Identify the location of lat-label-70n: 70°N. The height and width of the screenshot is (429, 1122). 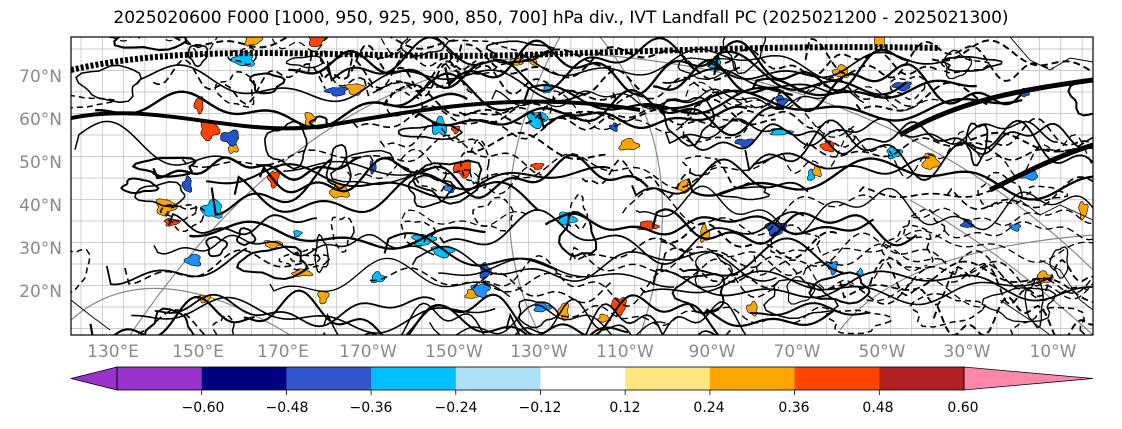
(40, 77).